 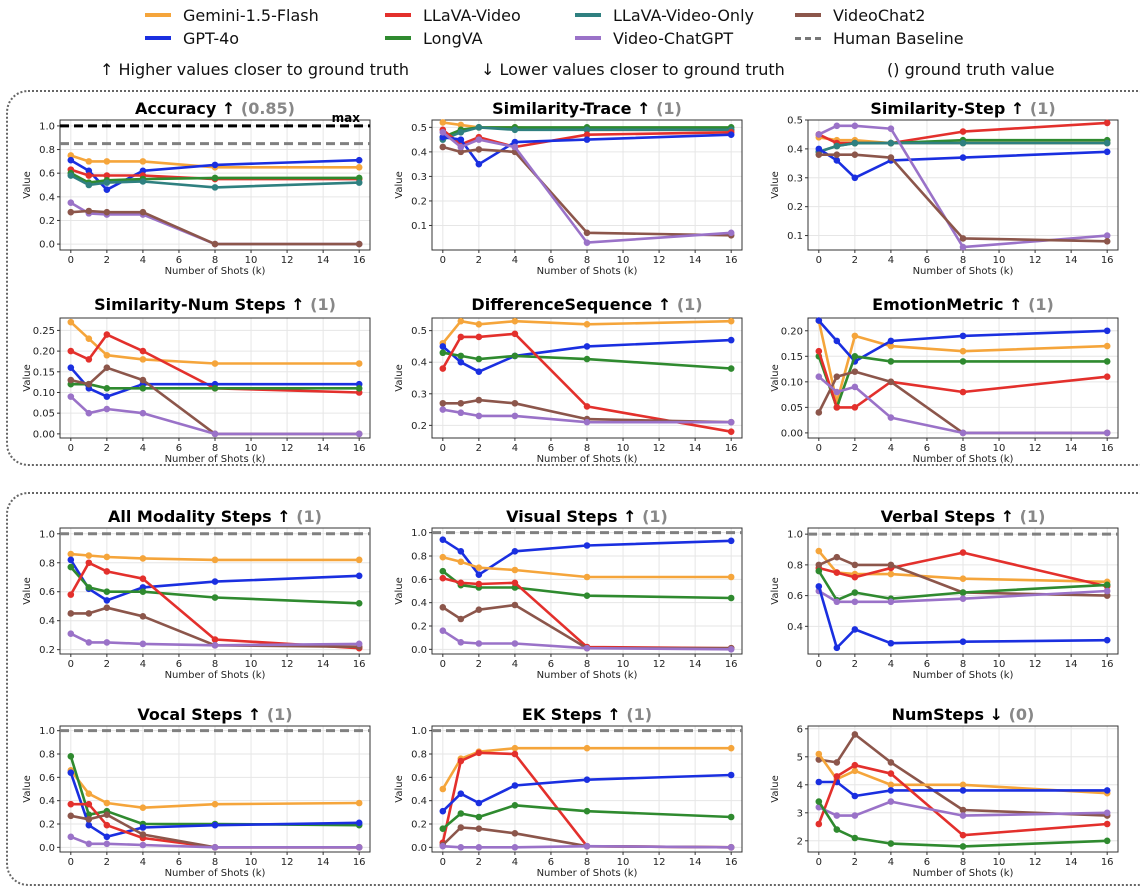 What do you see at coordinates (1107, 813) in the screenshot?
I see `chart-numsteps-series-video-chatgpt-point` at bounding box center [1107, 813].